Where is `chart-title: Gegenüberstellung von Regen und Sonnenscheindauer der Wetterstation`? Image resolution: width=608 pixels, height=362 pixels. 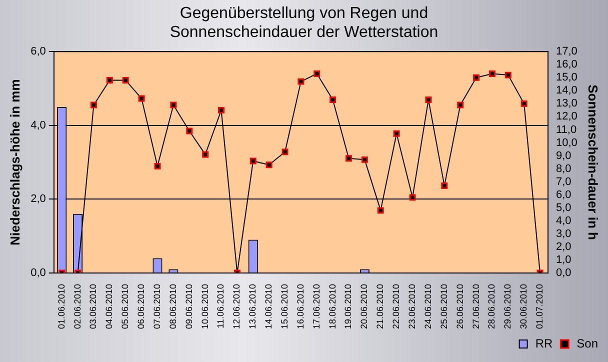 chart-title: Gegenüberstellung von Regen und Sonnenscheindauer der Wetterstation is located at coordinates (304, 23).